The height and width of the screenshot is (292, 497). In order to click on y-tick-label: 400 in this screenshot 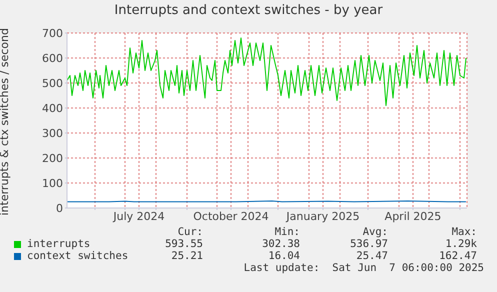, I will do `click(52, 108)`.